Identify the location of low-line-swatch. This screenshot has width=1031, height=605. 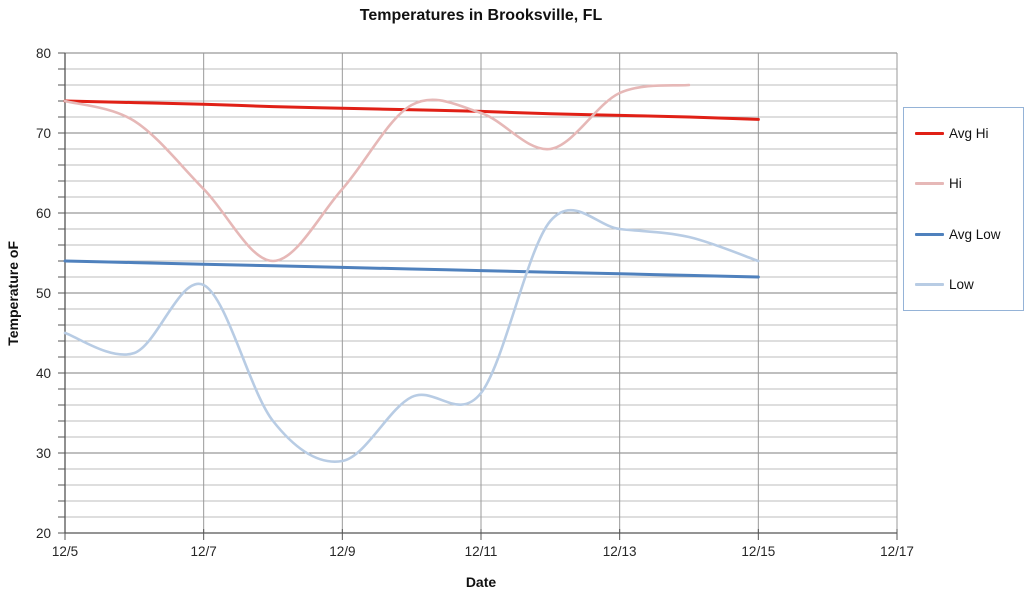
(929, 285).